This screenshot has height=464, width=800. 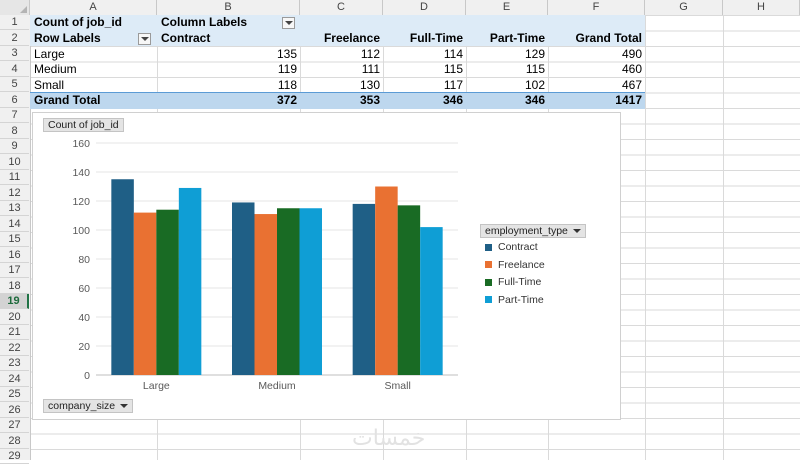 What do you see at coordinates (167, 292) in the screenshot?
I see `bar-full-time-large` at bounding box center [167, 292].